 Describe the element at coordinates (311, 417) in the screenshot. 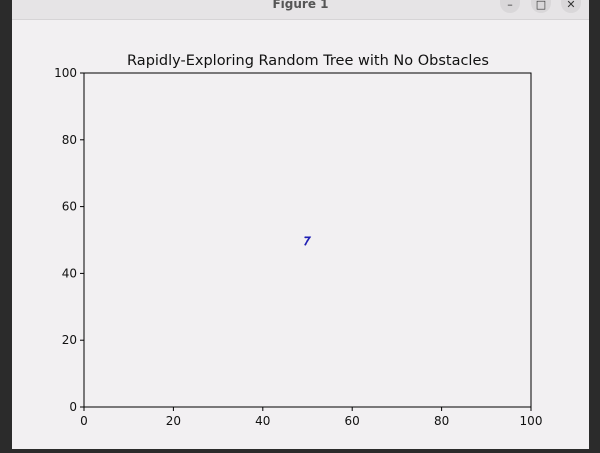

I see `x-axis: 0 20 40 60 80 100` at that location.